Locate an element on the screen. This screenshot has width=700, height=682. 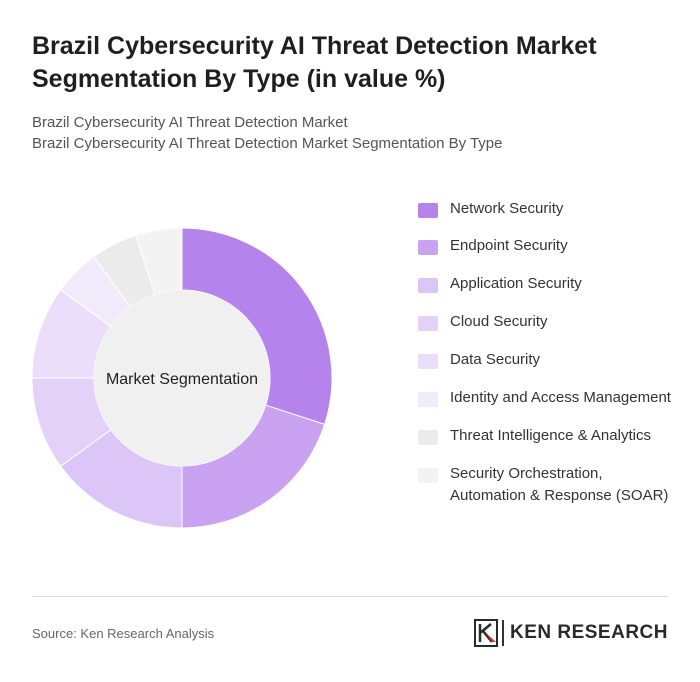
donut-center is located at coordinates (182, 378).